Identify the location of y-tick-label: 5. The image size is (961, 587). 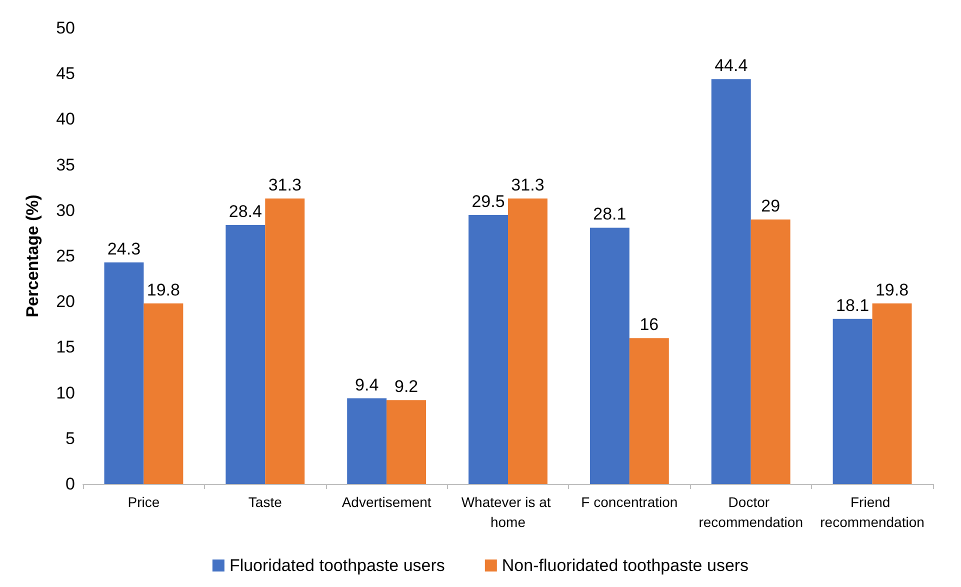
(70, 438).